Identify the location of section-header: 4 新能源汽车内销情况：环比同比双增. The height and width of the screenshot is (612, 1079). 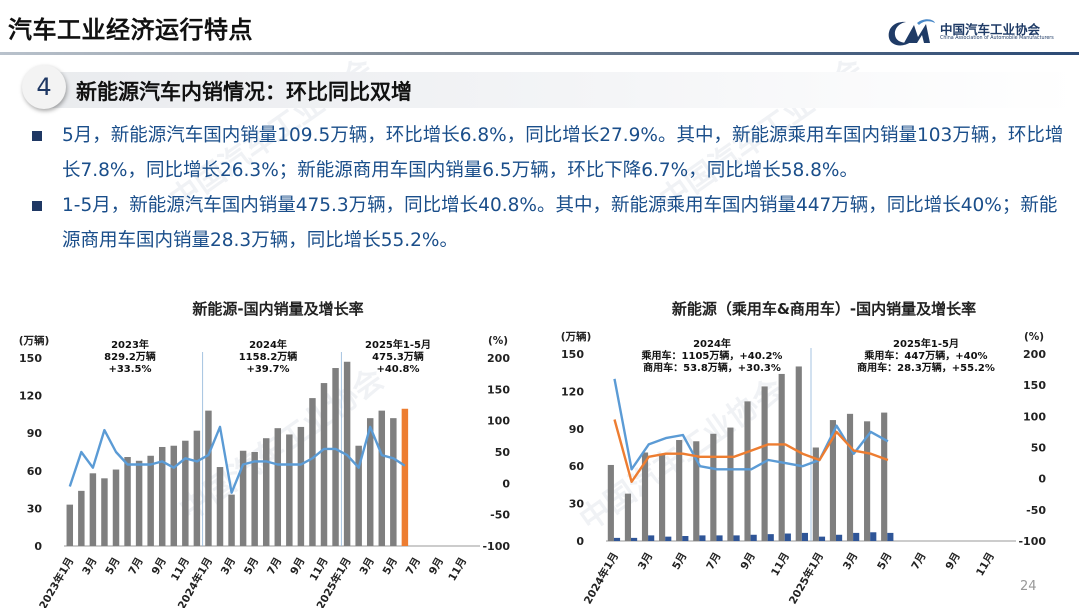
(548, 90).